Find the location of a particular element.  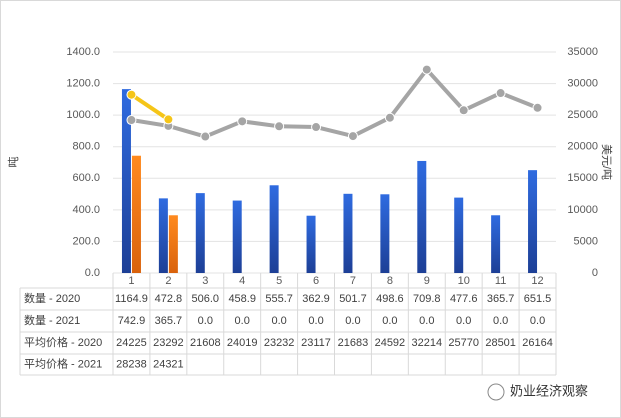

watermark-icon is located at coordinates (496, 392).